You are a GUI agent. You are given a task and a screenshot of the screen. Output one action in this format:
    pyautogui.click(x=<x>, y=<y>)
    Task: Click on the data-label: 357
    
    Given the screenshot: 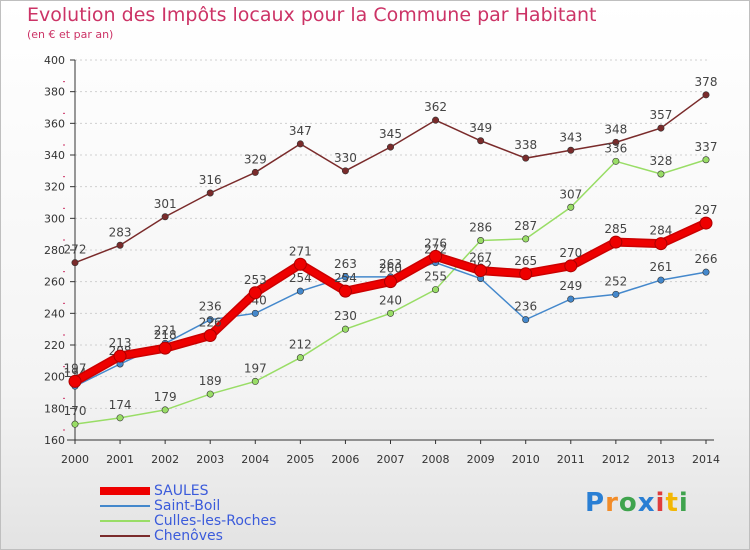 What is the action you would take?
    pyautogui.click(x=660, y=115)
    